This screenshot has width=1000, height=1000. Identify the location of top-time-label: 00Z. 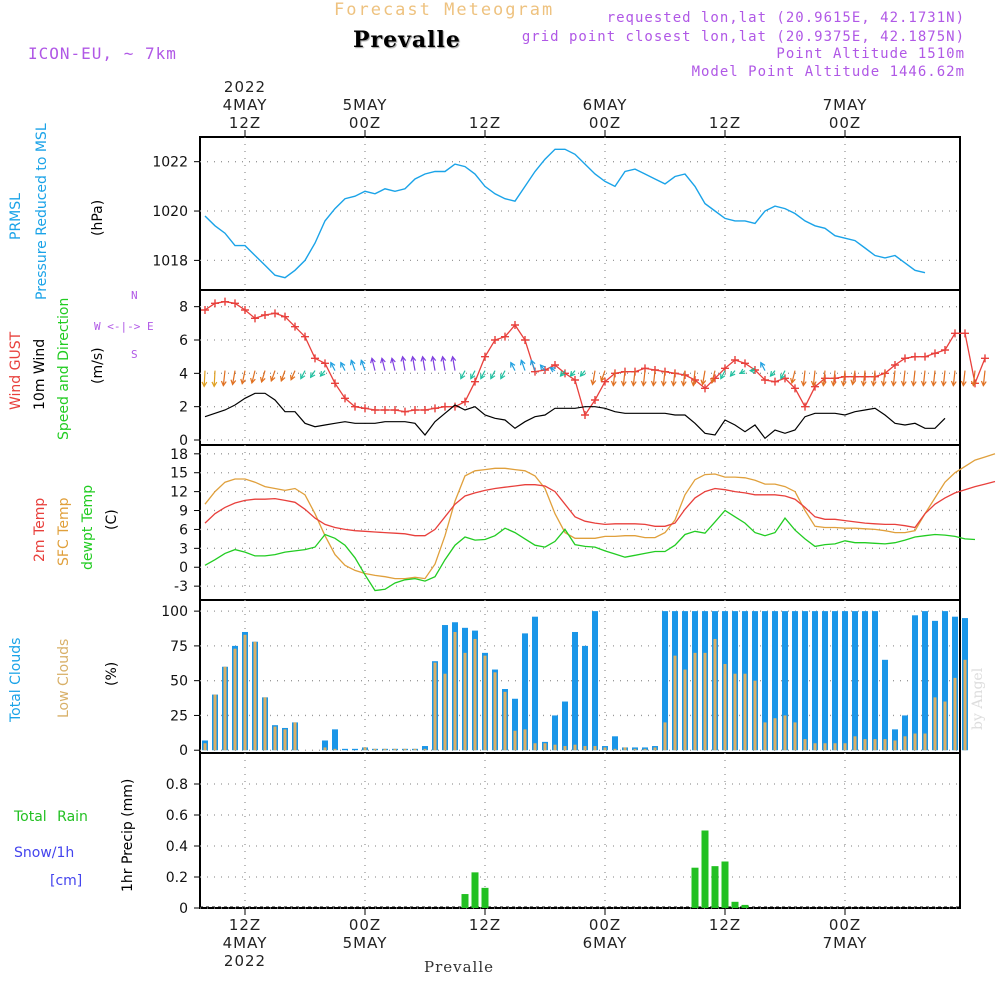
(365, 123).